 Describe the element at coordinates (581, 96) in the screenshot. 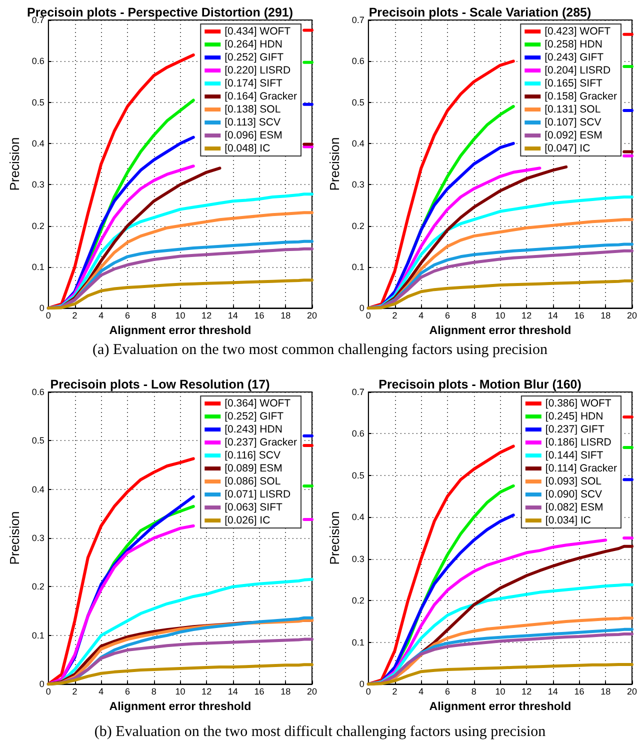

I see `legend-label: [0.158] Gracker` at that location.